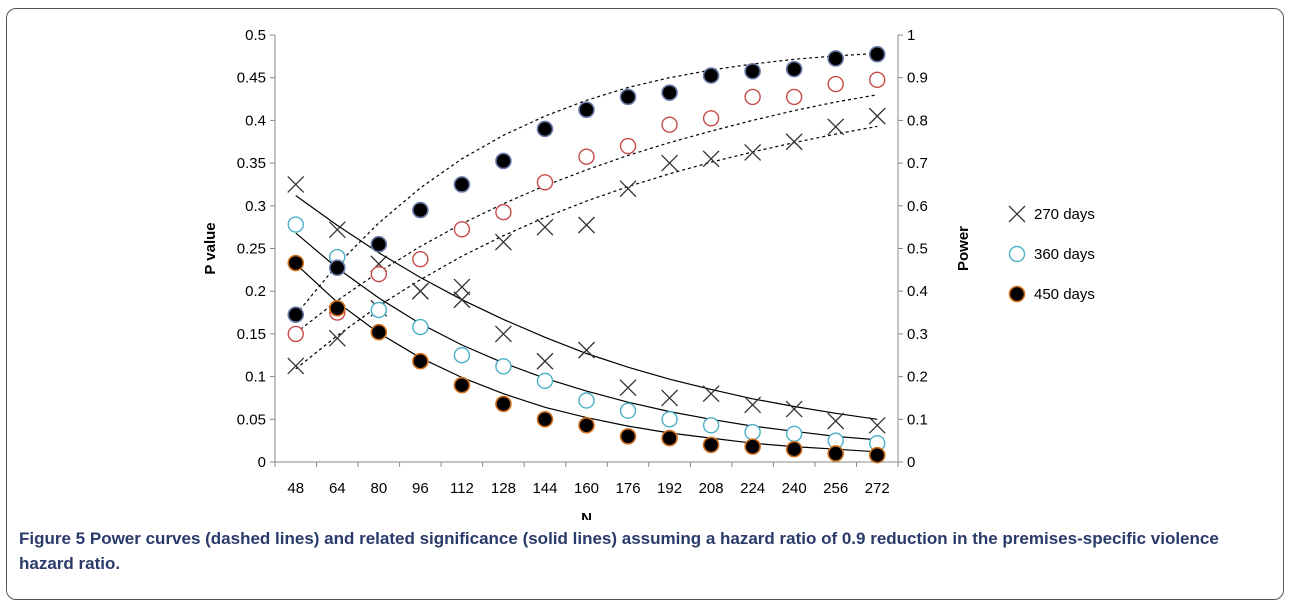  What do you see at coordinates (1064, 294) in the screenshot?
I see `legend-label: 450 days` at bounding box center [1064, 294].